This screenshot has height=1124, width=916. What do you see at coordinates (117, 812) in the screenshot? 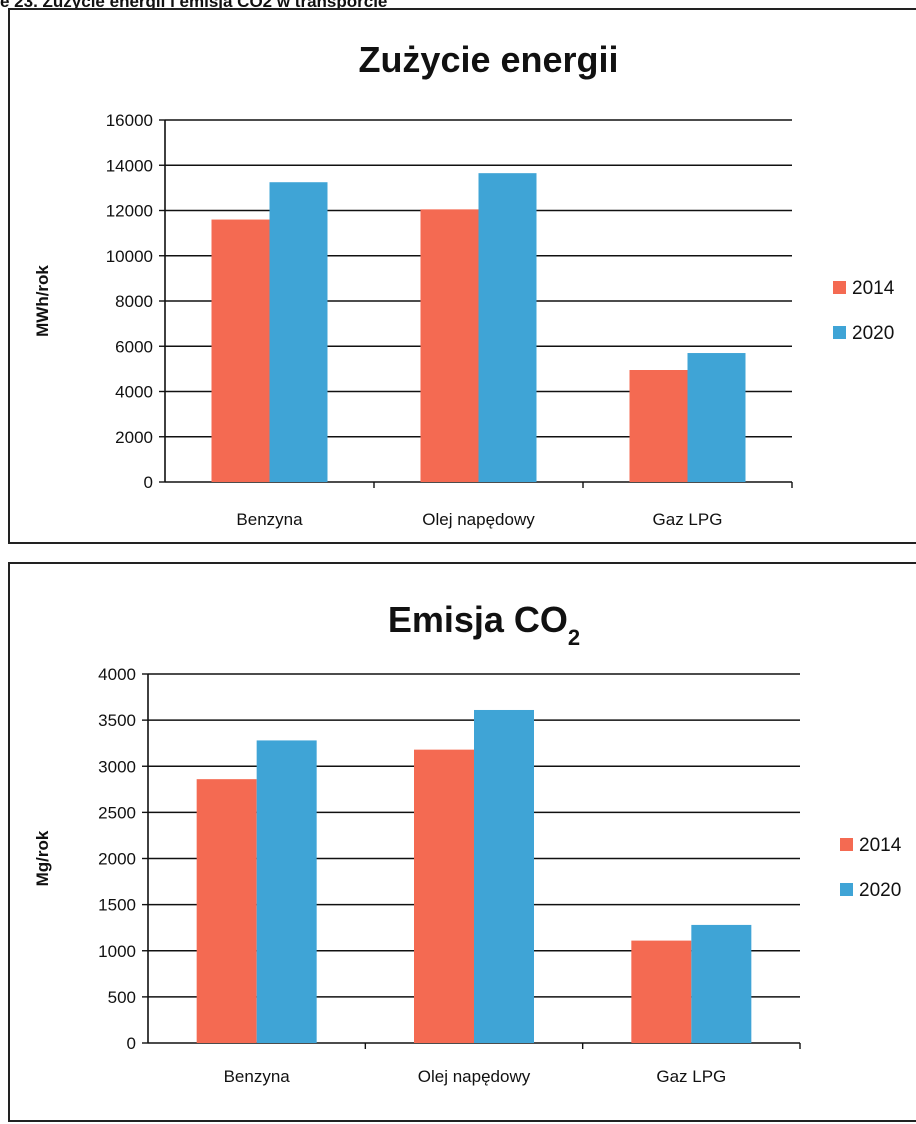
I see `co2-y-tick-label: 2500` at bounding box center [117, 812].